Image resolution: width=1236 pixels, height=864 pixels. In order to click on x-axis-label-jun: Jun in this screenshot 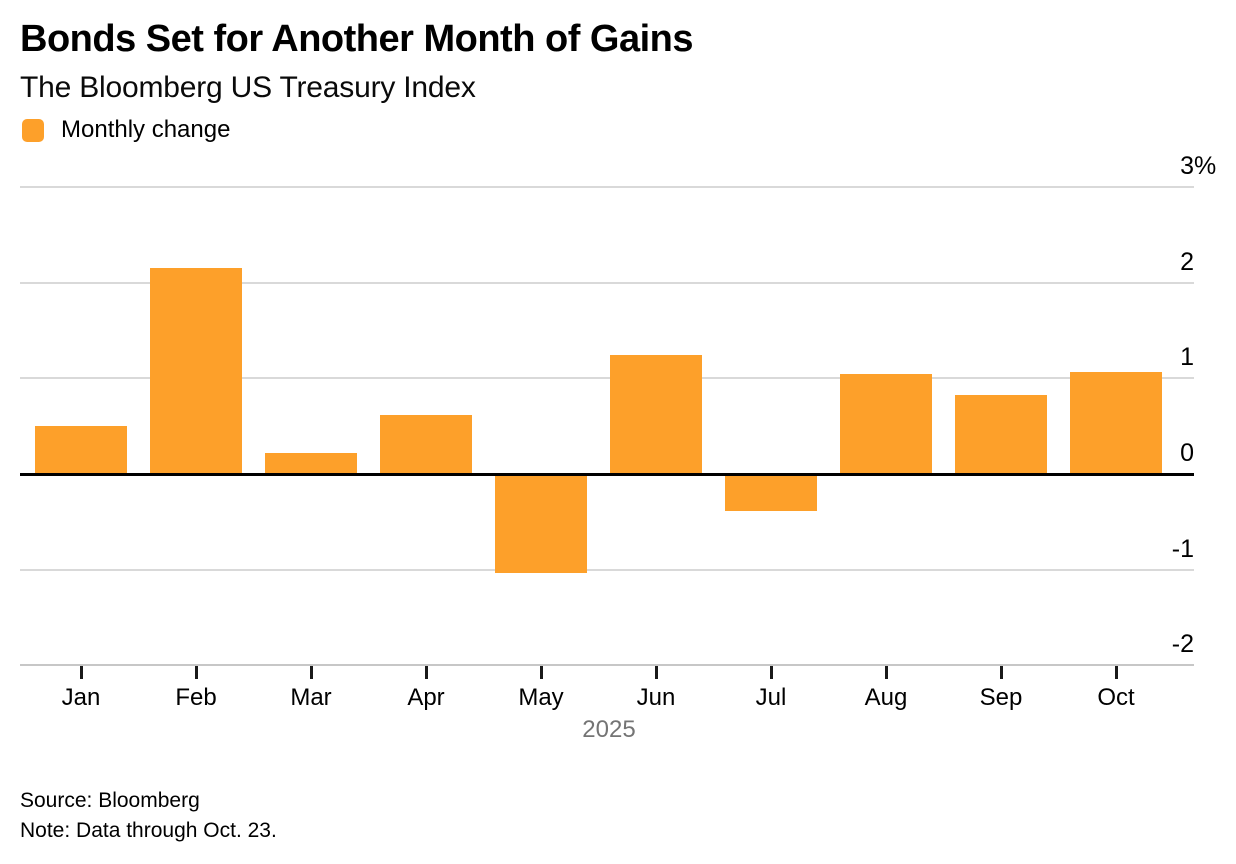, I will do `click(656, 697)`.